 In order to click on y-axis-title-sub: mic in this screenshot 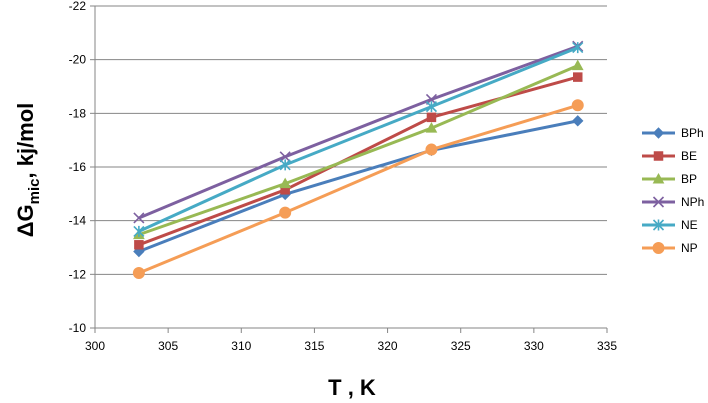, I will do `click(34, 192)`.